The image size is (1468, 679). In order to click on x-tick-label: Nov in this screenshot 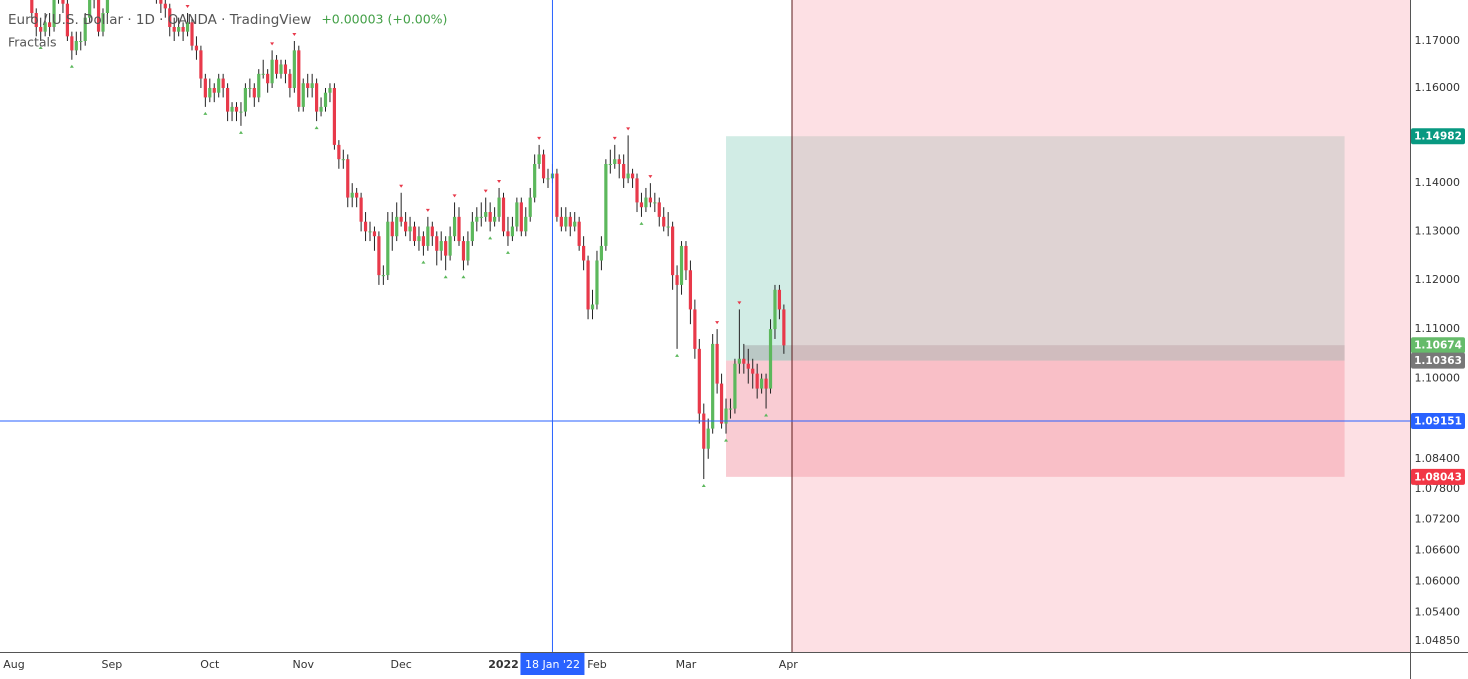, I will do `click(304, 664)`.